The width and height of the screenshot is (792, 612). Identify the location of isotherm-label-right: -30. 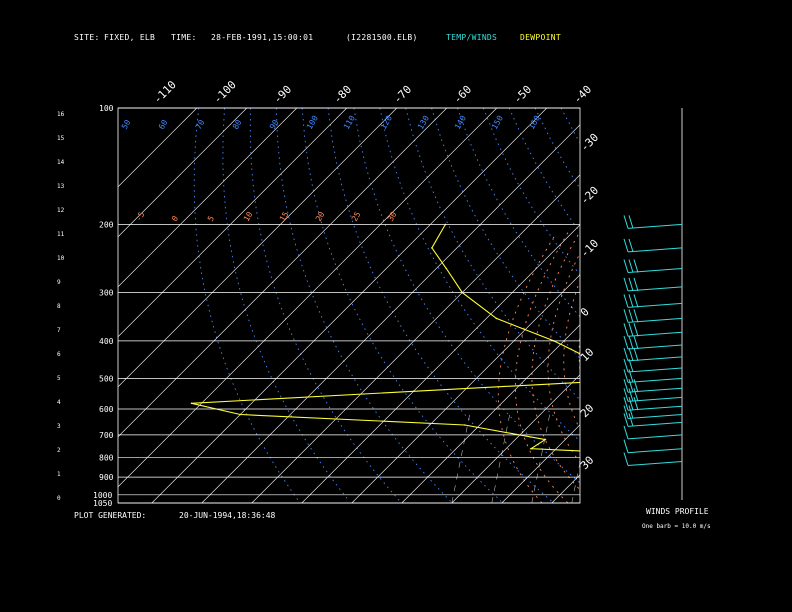
(589, 142).